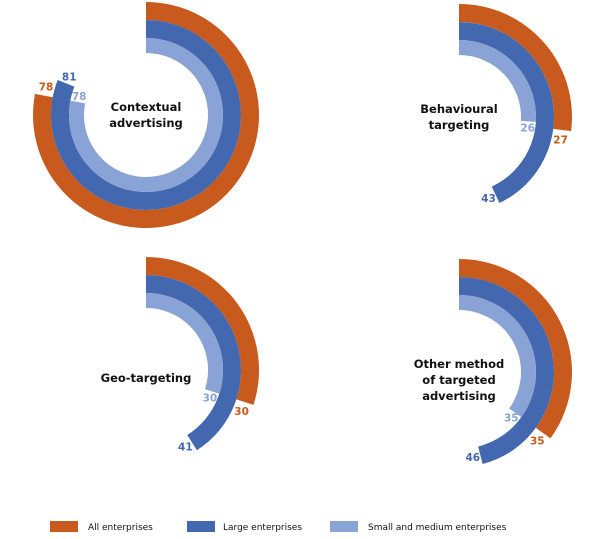 This screenshot has height=539, width=609. What do you see at coordinates (344, 526) in the screenshot?
I see `legend-swatch-sme` at bounding box center [344, 526].